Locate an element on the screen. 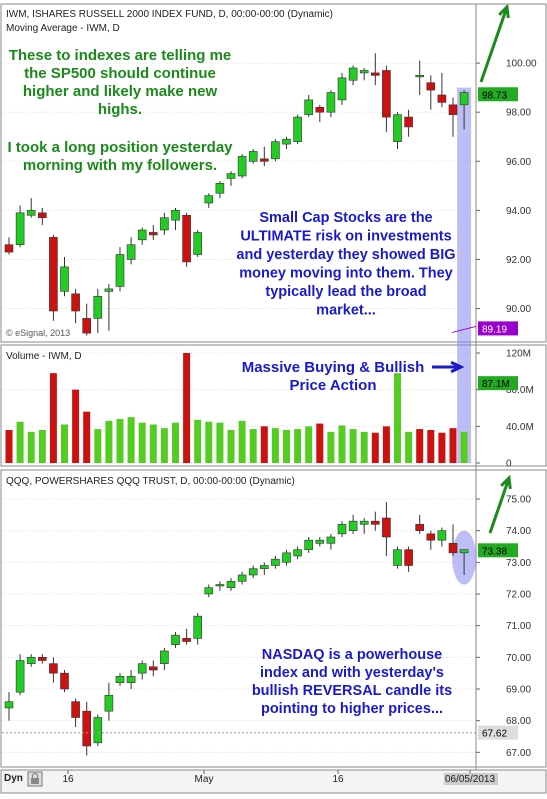 The width and height of the screenshot is (547, 799). iwm-ma-price: 89.19 is located at coordinates (494, 329).